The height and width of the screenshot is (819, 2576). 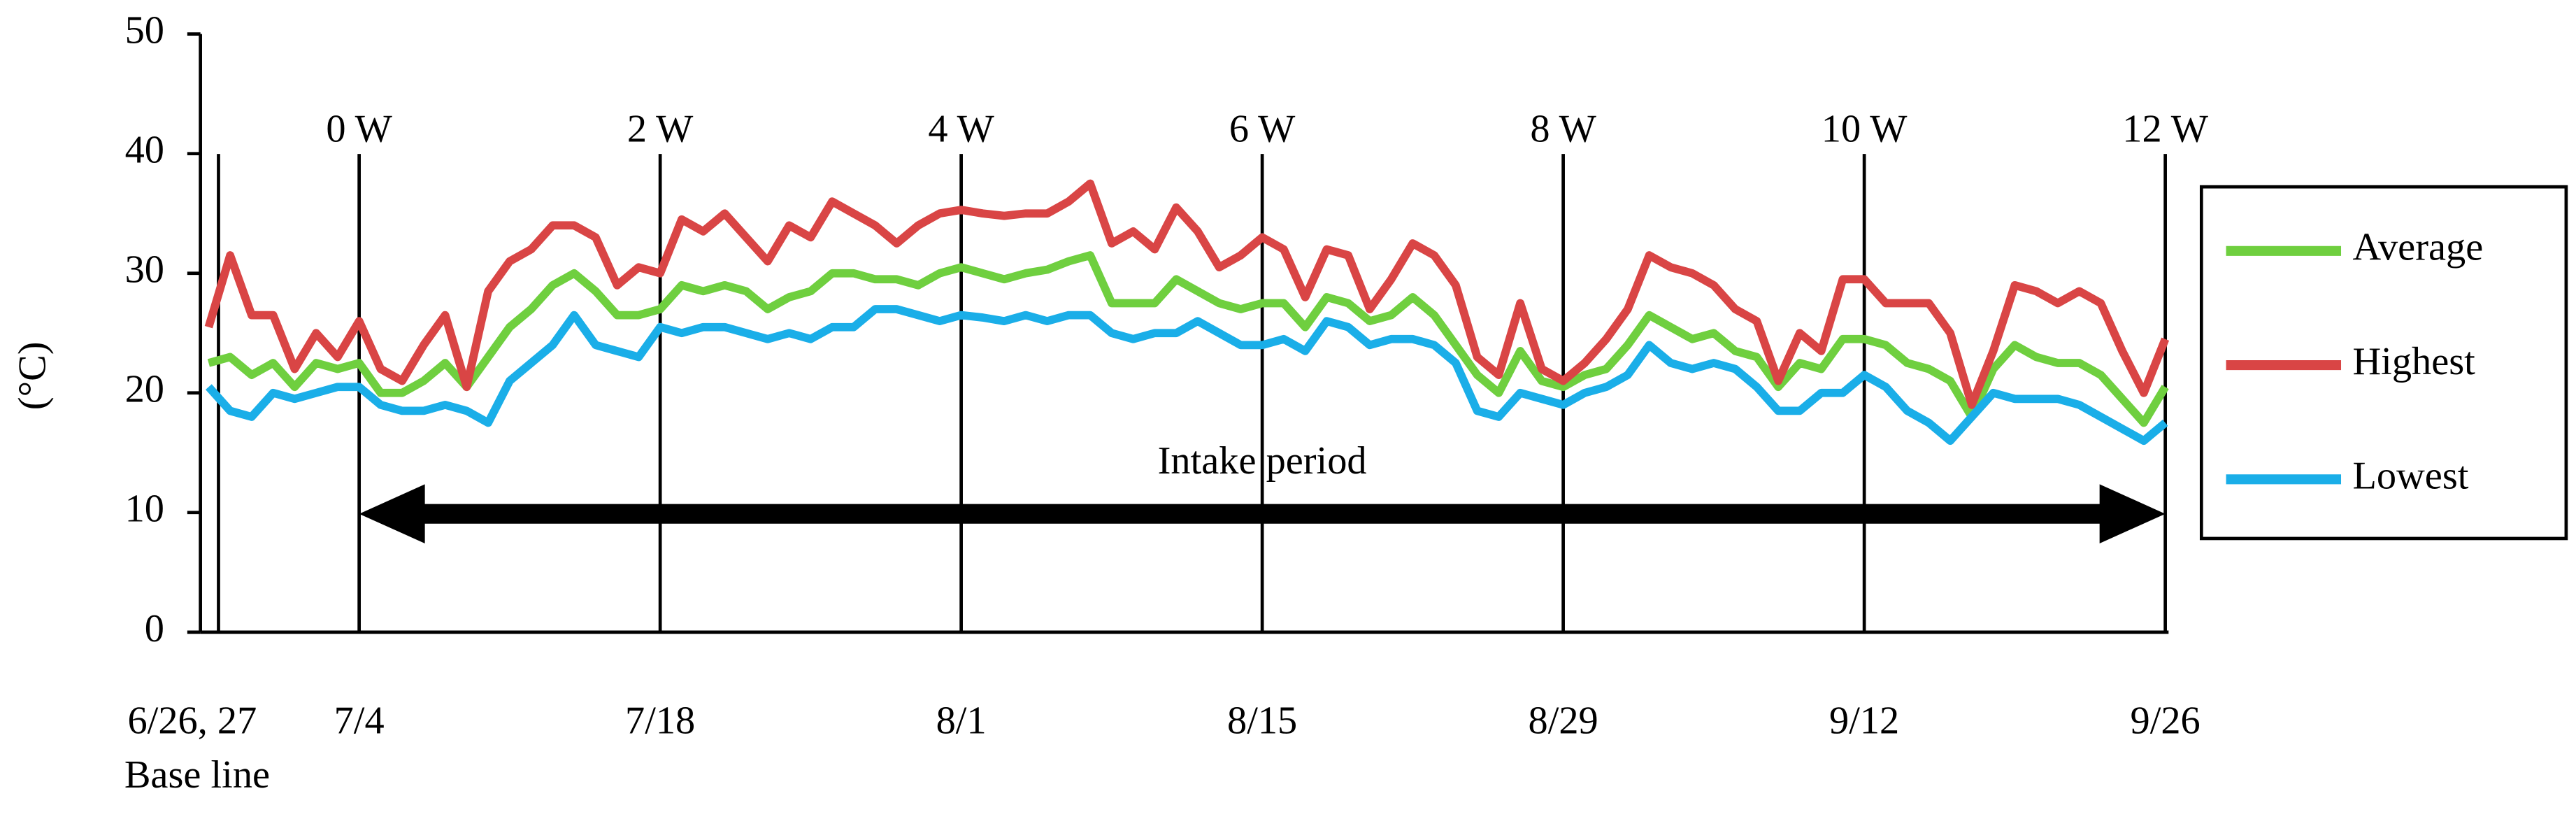 I want to click on y-tick-label: 20, so click(x=144, y=389).